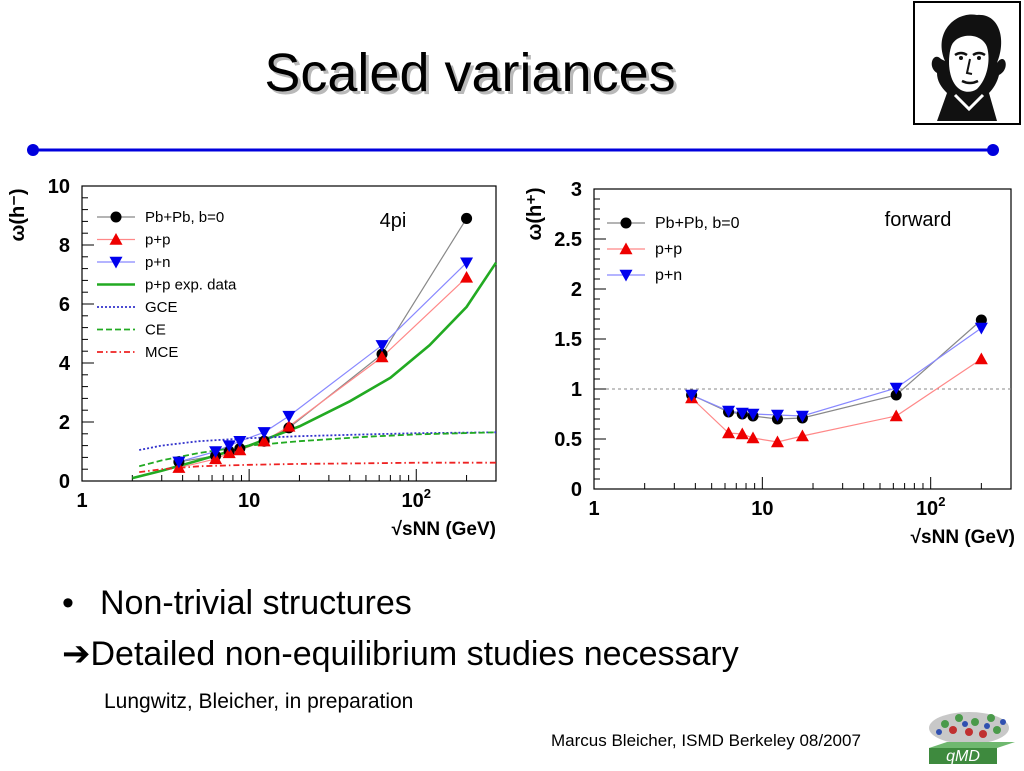  Describe the element at coordinates (568, 240) in the screenshot. I see `y-tick-label: 2.5` at that location.